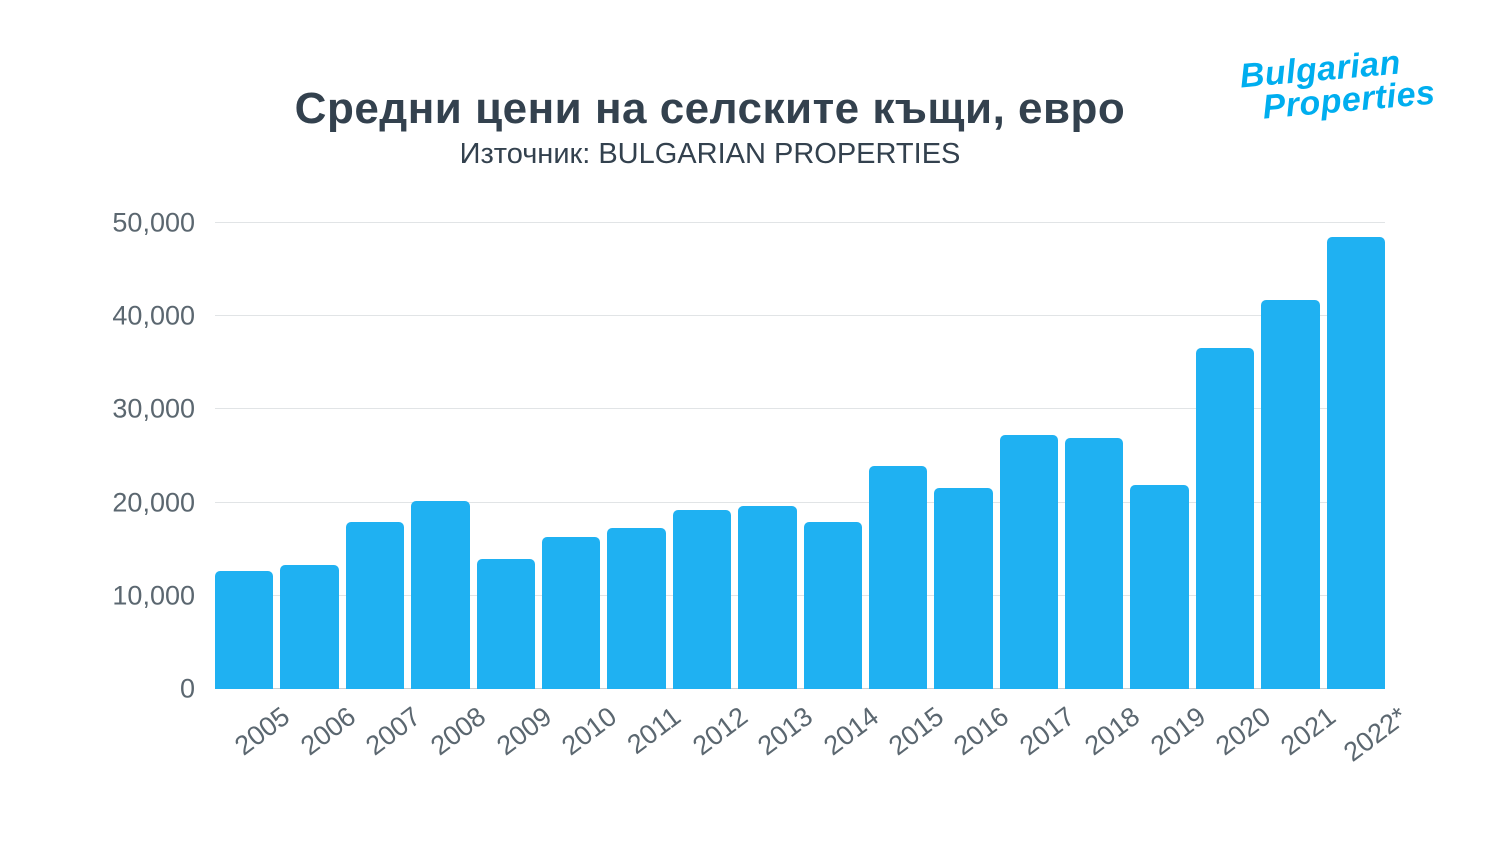 Image resolution: width=1500 pixels, height=844 pixels. I want to click on bar-2008, so click(440, 594).